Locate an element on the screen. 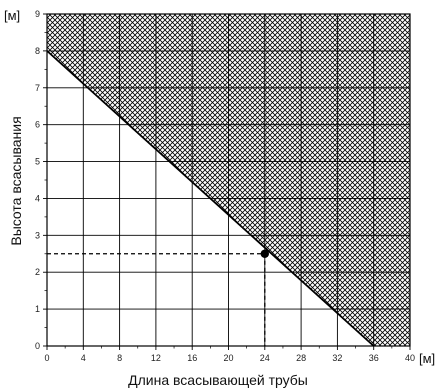 The width and height of the screenshot is (439, 390). x-axis-title: Длина всасывающей трубы is located at coordinates (218, 380).